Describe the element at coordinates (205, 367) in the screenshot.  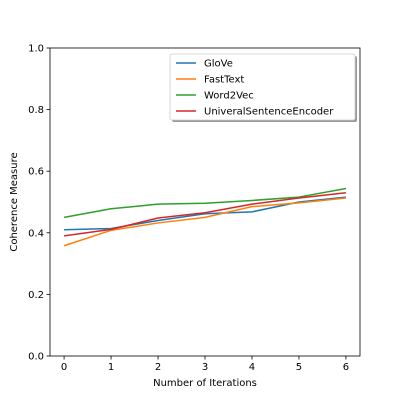
I see `x-tick-label: 3` at that location.